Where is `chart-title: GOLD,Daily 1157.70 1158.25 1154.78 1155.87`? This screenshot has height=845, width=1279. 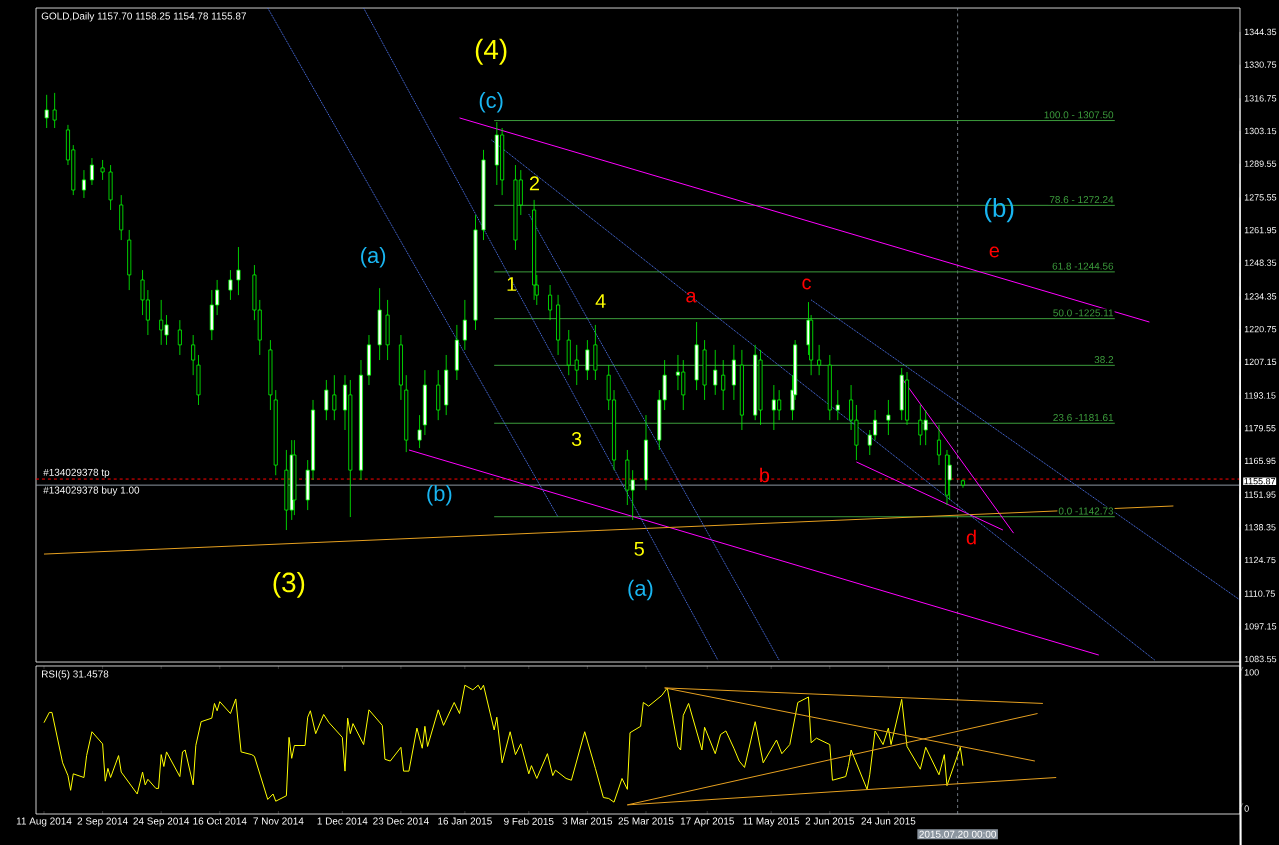
chart-title: GOLD,Daily 1157.70 1158.25 1154.78 1155.87 is located at coordinates (143, 17).